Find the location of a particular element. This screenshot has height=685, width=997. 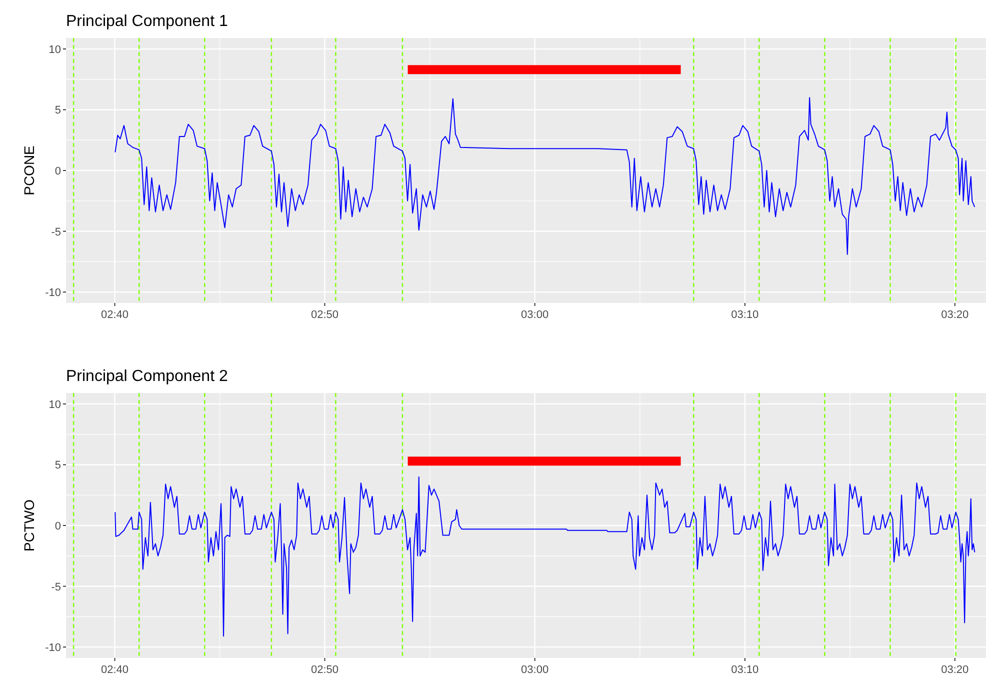

y-axis-title: PCONE is located at coordinates (29, 171).